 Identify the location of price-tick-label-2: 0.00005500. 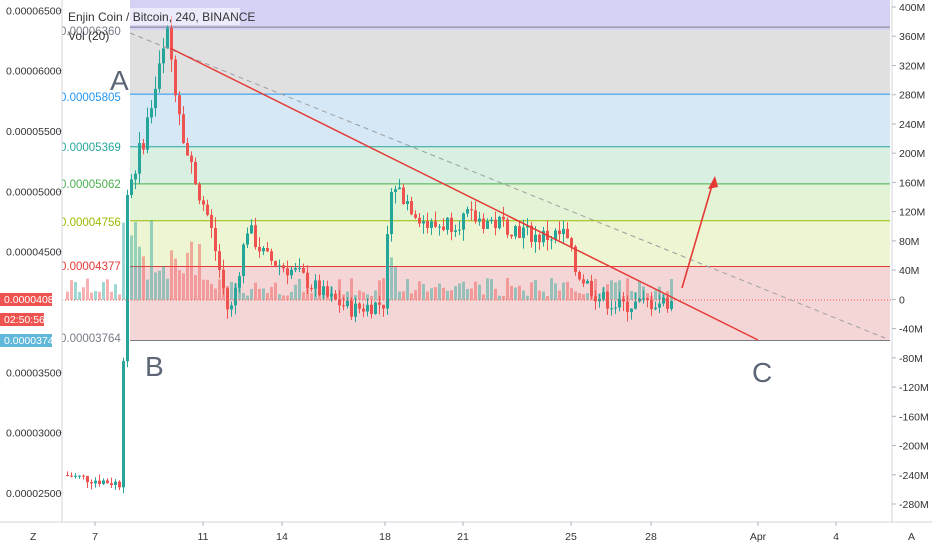
(34, 132).